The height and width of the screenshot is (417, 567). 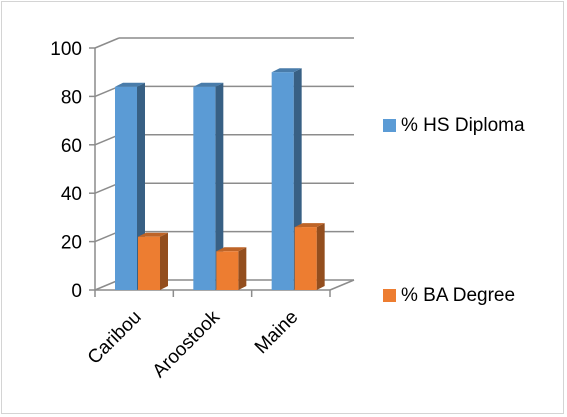 What do you see at coordinates (208, 186) in the screenshot?
I see `bar-hs-diploma-aroostook` at bounding box center [208, 186].